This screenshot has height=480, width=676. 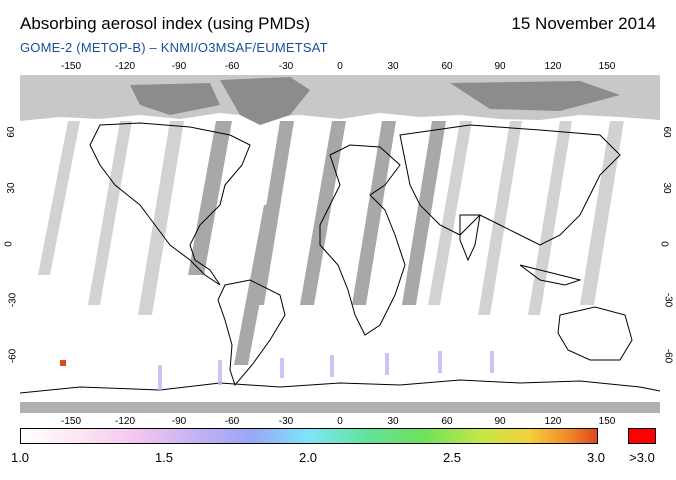 I want to click on lon-tick-bottom: 30, so click(x=393, y=421).